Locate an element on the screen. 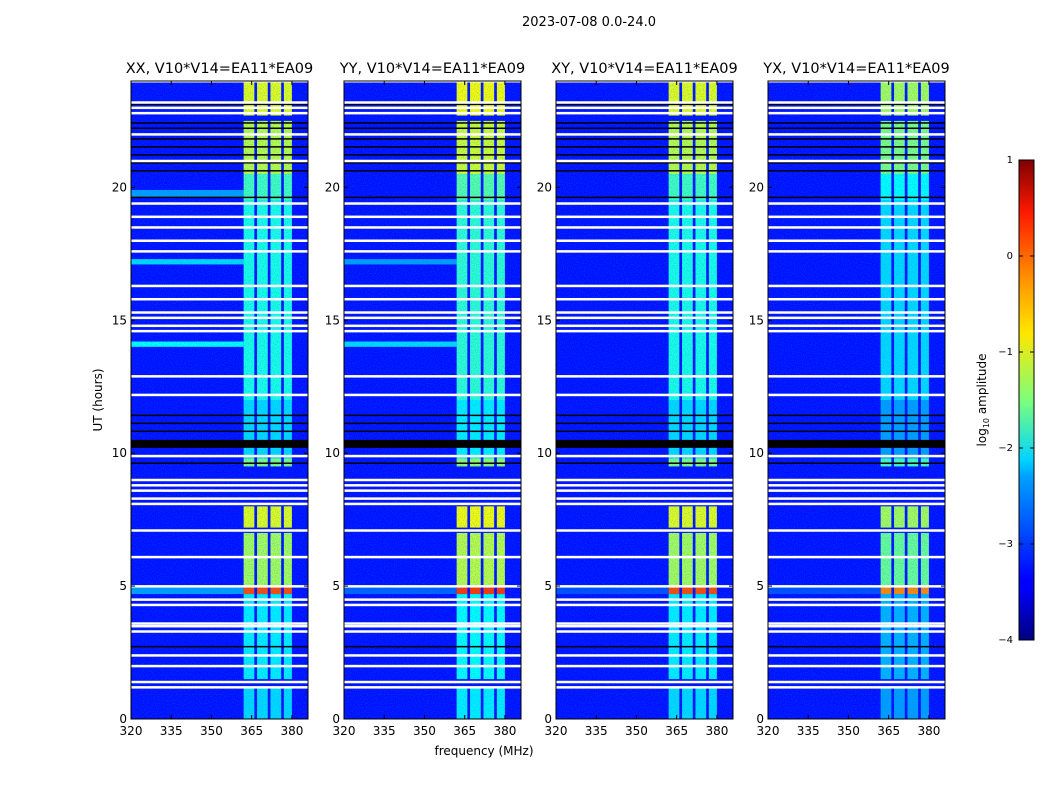 The image size is (1050, 804). y-tick-label: 0 is located at coordinates (548, 719).